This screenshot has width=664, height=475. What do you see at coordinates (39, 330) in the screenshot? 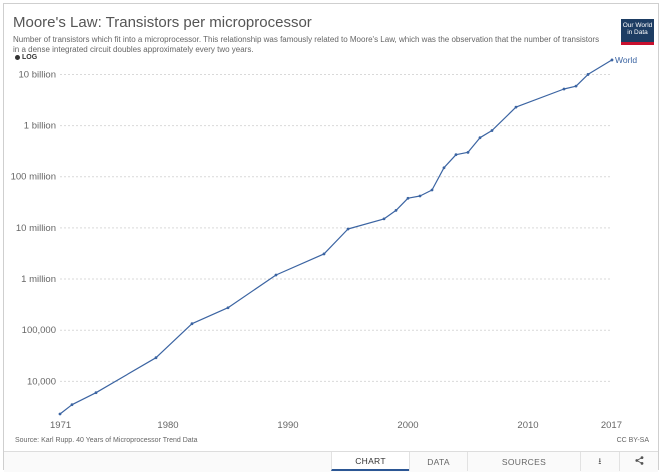
I see `y-tick-label: 100,000` at bounding box center [39, 330].